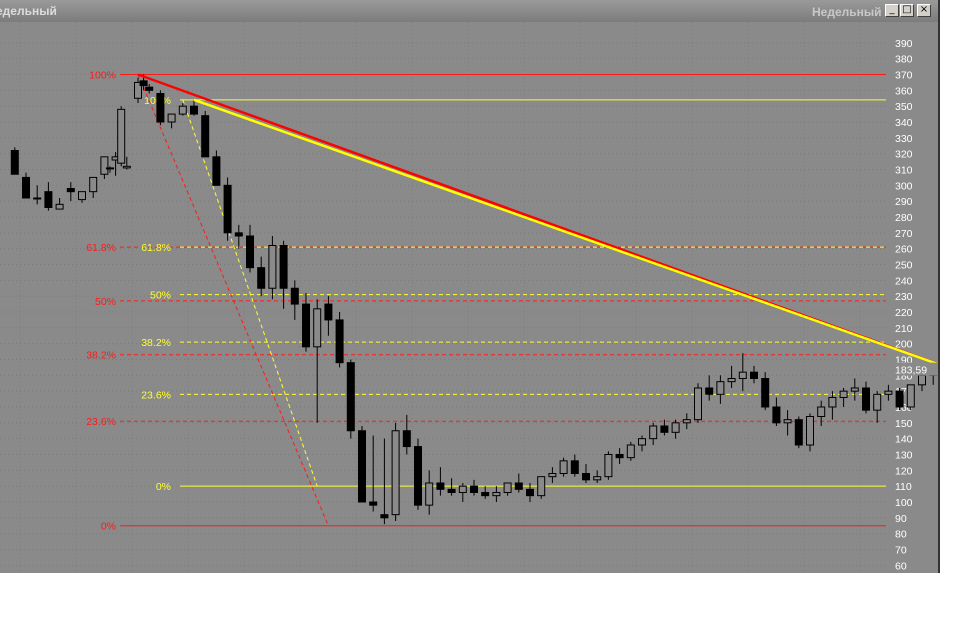  What do you see at coordinates (904, 281) in the screenshot?
I see `y-tick-label: 240` at bounding box center [904, 281].